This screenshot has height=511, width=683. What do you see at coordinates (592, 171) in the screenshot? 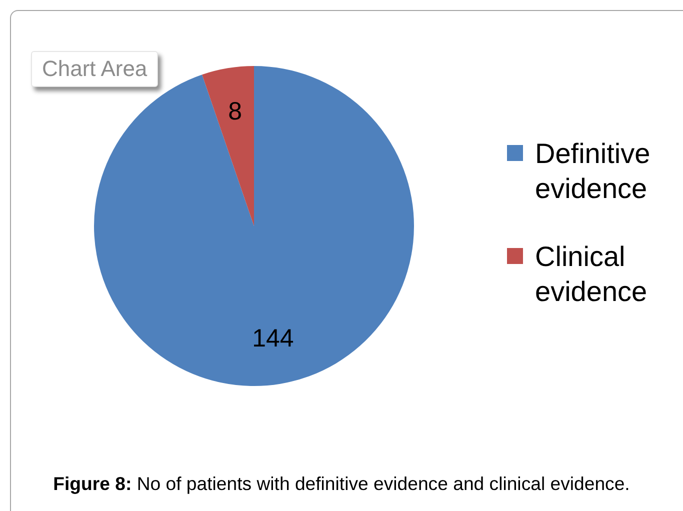
I see `legend-label: Definitive evidence` at bounding box center [592, 171].